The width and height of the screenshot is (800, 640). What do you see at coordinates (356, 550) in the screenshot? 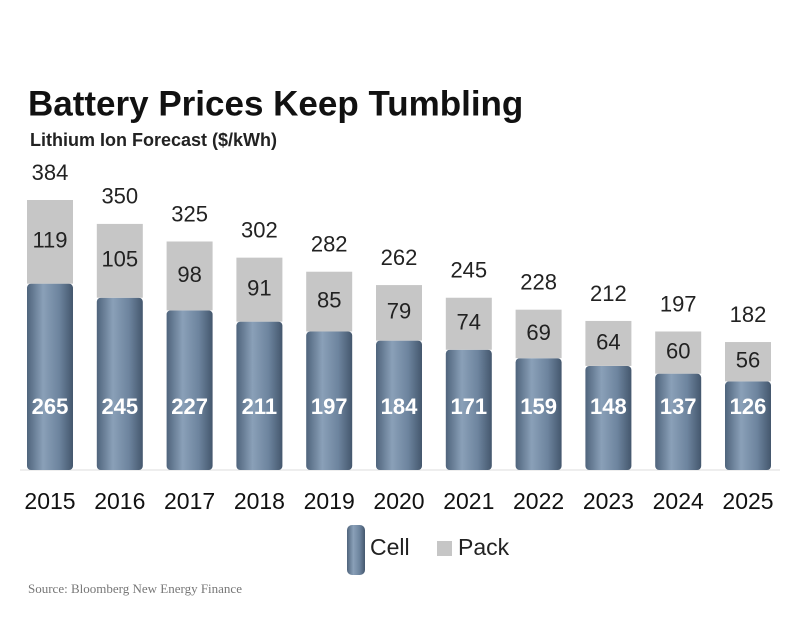
I see `legend-cell-swatch` at bounding box center [356, 550].